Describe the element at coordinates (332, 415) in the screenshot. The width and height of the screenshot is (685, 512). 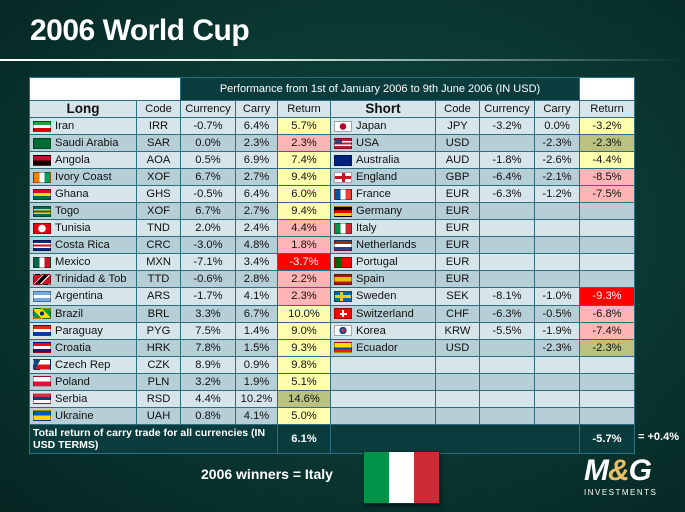
I see `table-row: Ukraine UAH 0.8% 4.1% 5.0%` at that location.